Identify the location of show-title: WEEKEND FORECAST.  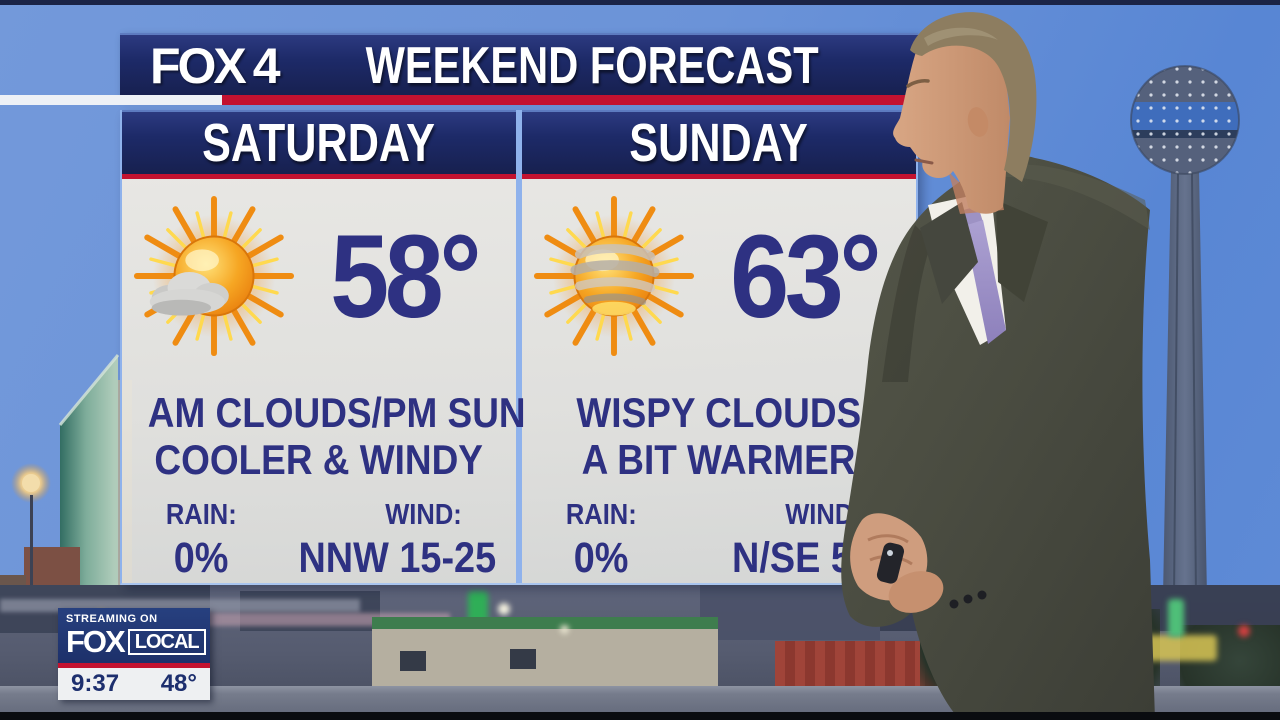
(592, 66).